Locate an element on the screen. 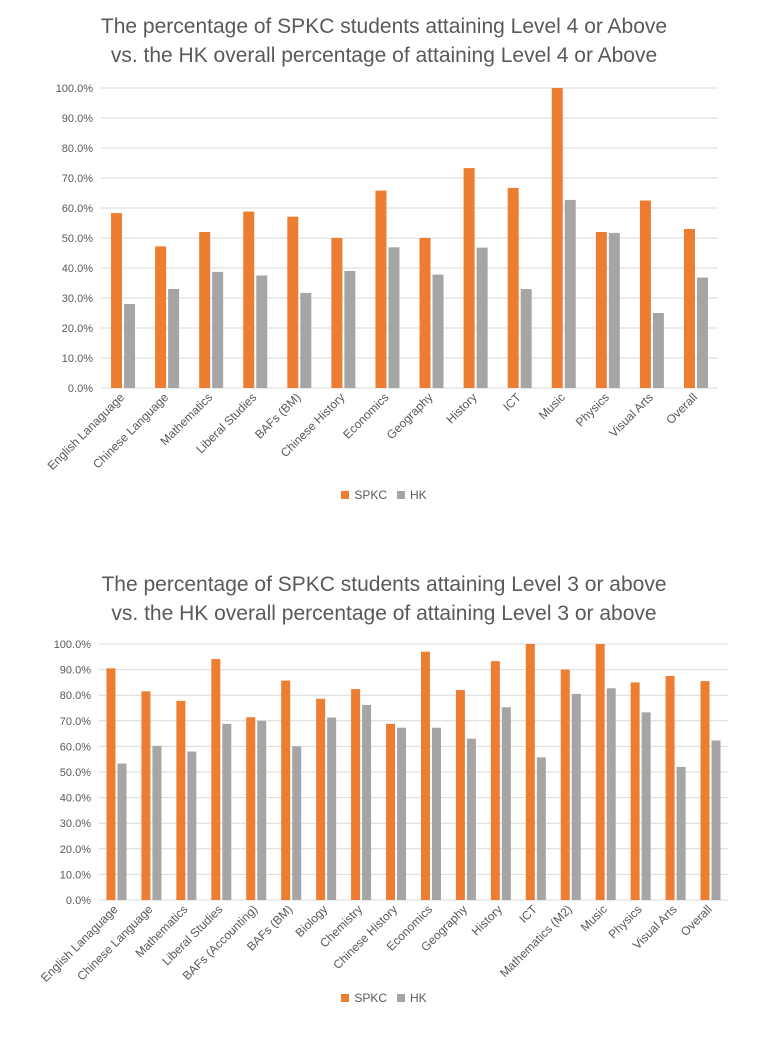  x-category-label: Chinese Language is located at coordinates (130, 430).